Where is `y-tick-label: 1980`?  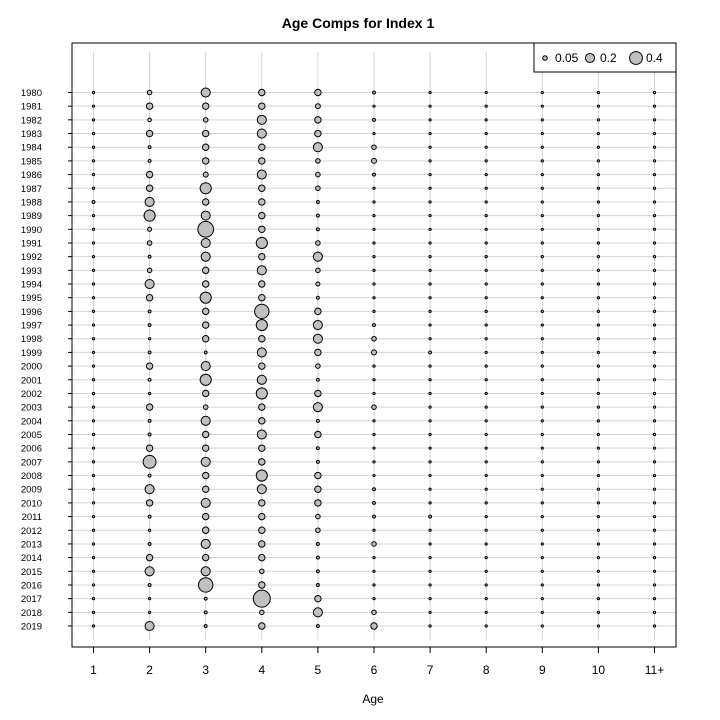 y-tick-label: 1980 is located at coordinates (31, 93).